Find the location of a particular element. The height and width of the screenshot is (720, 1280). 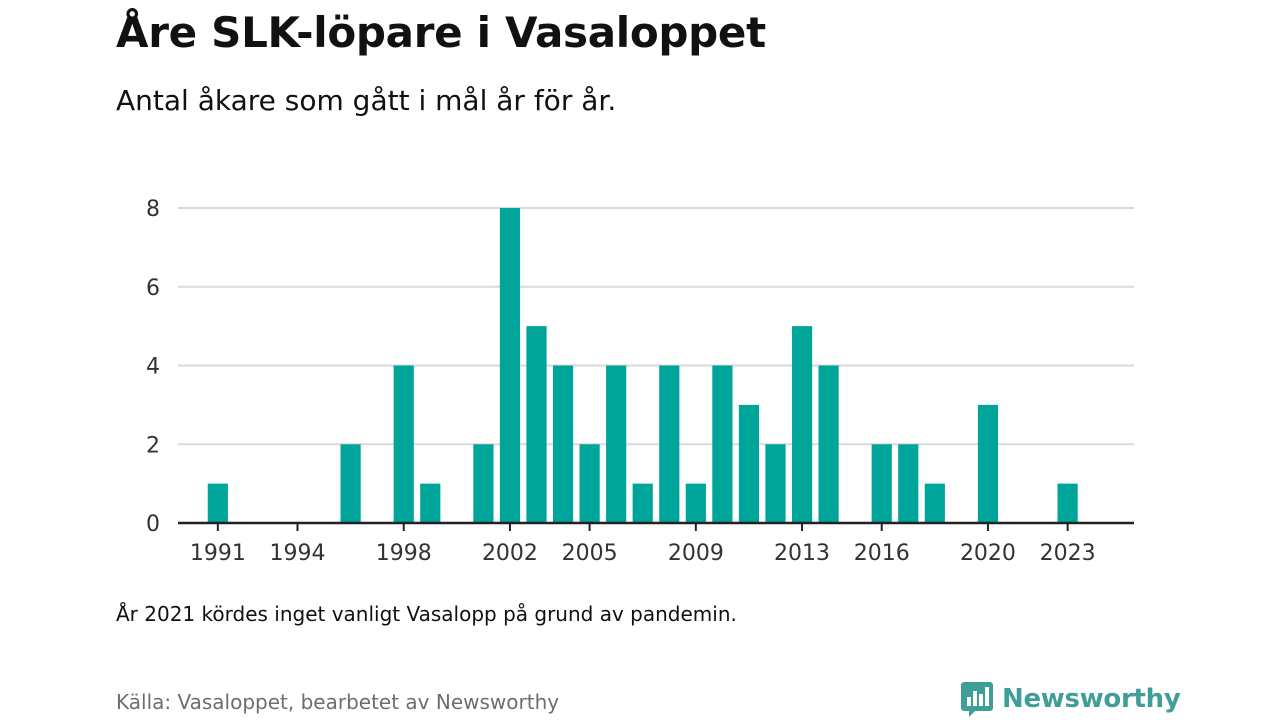

bar-2010 is located at coordinates (722, 444).